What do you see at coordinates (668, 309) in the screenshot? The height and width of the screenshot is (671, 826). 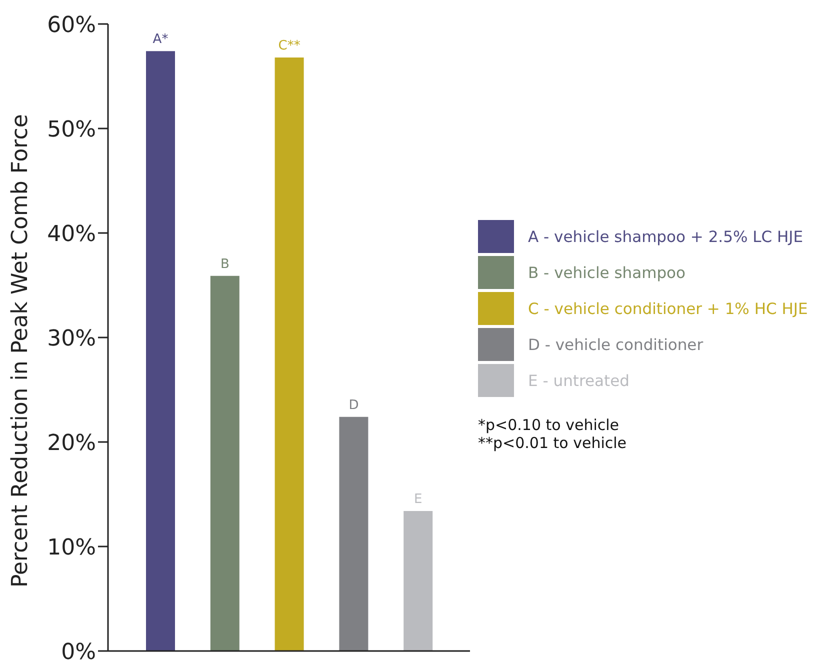 I see `legend-label: C - vehicle conditioner + 1% HC HJE` at bounding box center [668, 309].